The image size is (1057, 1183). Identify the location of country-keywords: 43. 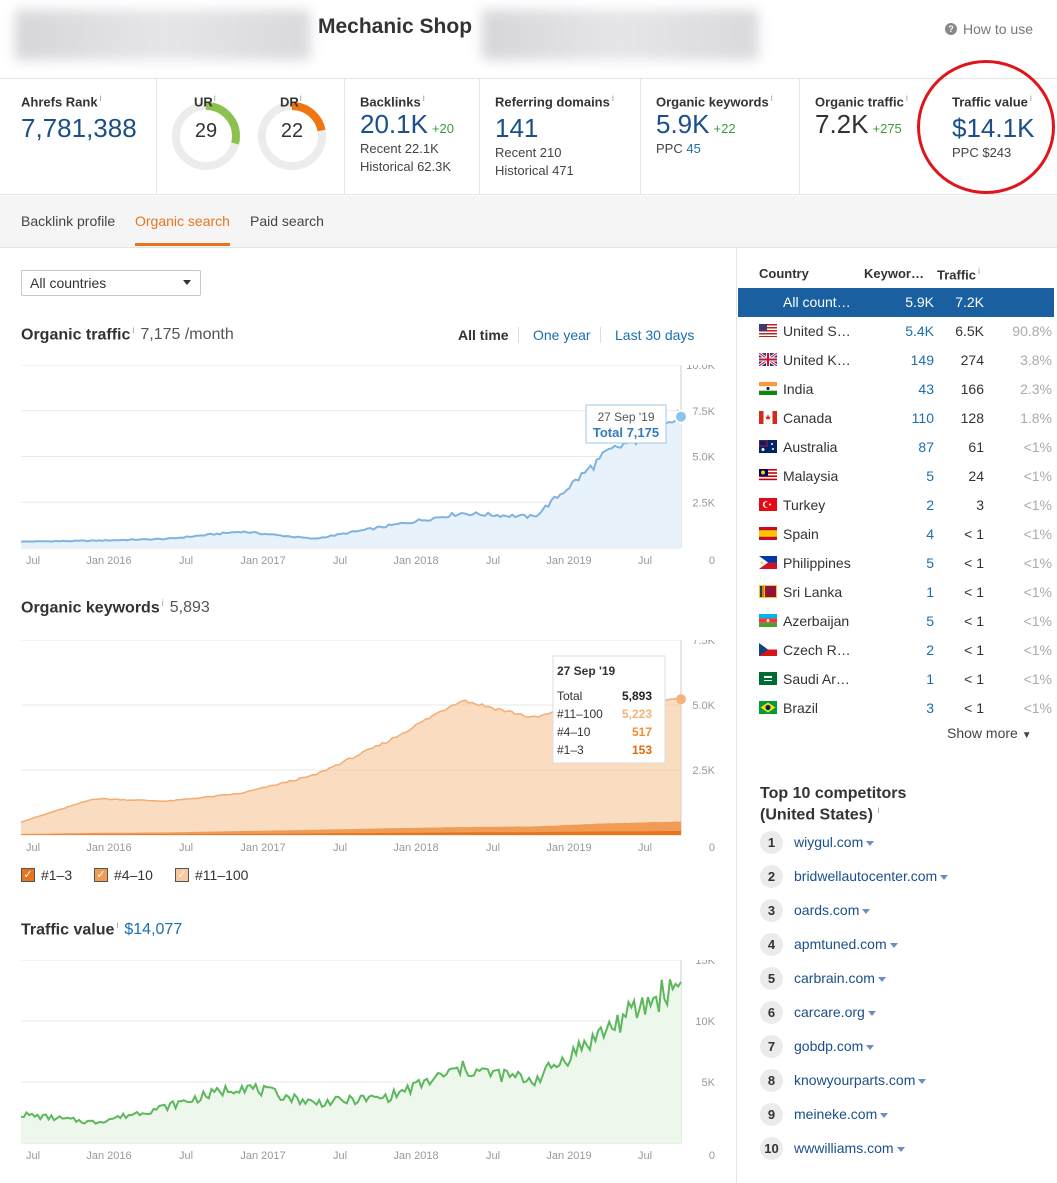
(926, 389).